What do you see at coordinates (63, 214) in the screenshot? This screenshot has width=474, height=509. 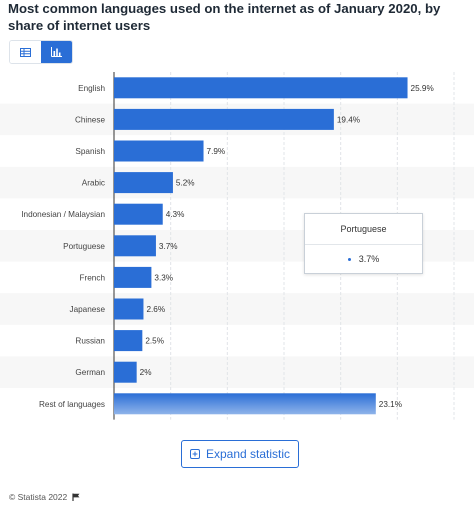 I see `category-label: Indonesian / Malaysian` at bounding box center [63, 214].